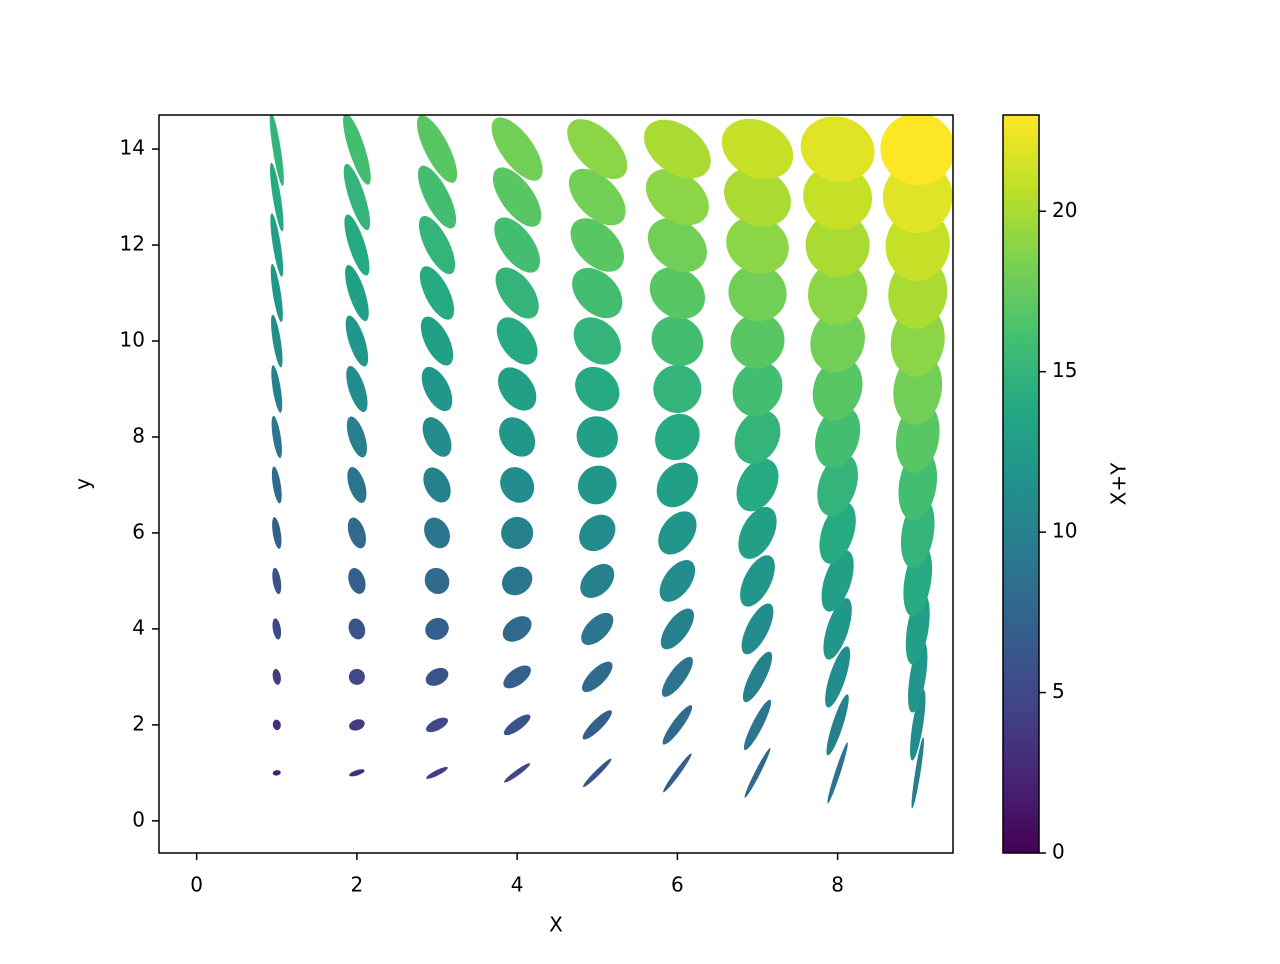 The image size is (1280, 964). What do you see at coordinates (83, 484) in the screenshot?
I see `y-axis-label: y` at bounding box center [83, 484].